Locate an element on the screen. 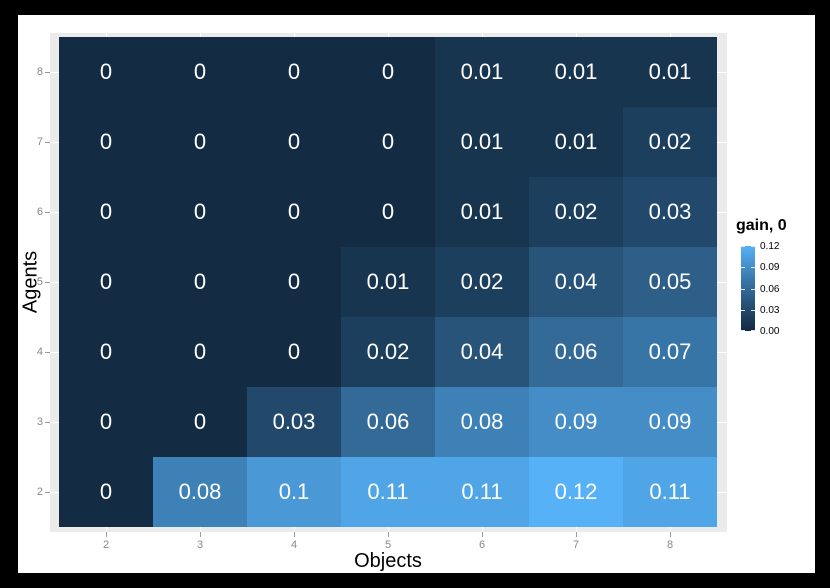 This screenshot has width=830, height=588. y-tick-label: 6 is located at coordinates (39, 212).